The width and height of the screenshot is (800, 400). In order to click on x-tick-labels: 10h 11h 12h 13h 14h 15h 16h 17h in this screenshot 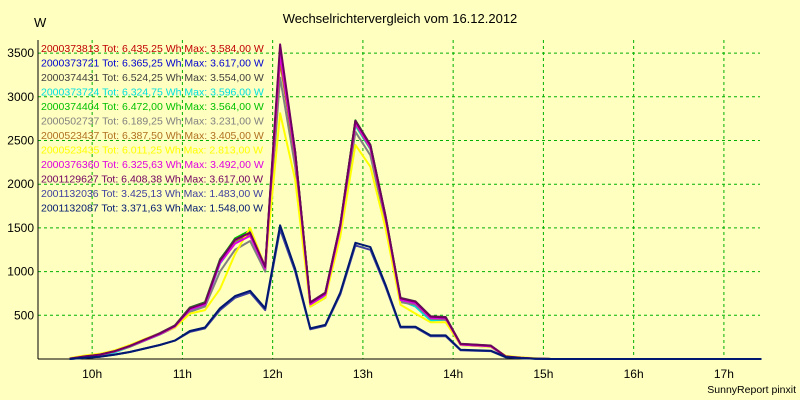, I will do `click(408, 374)`.